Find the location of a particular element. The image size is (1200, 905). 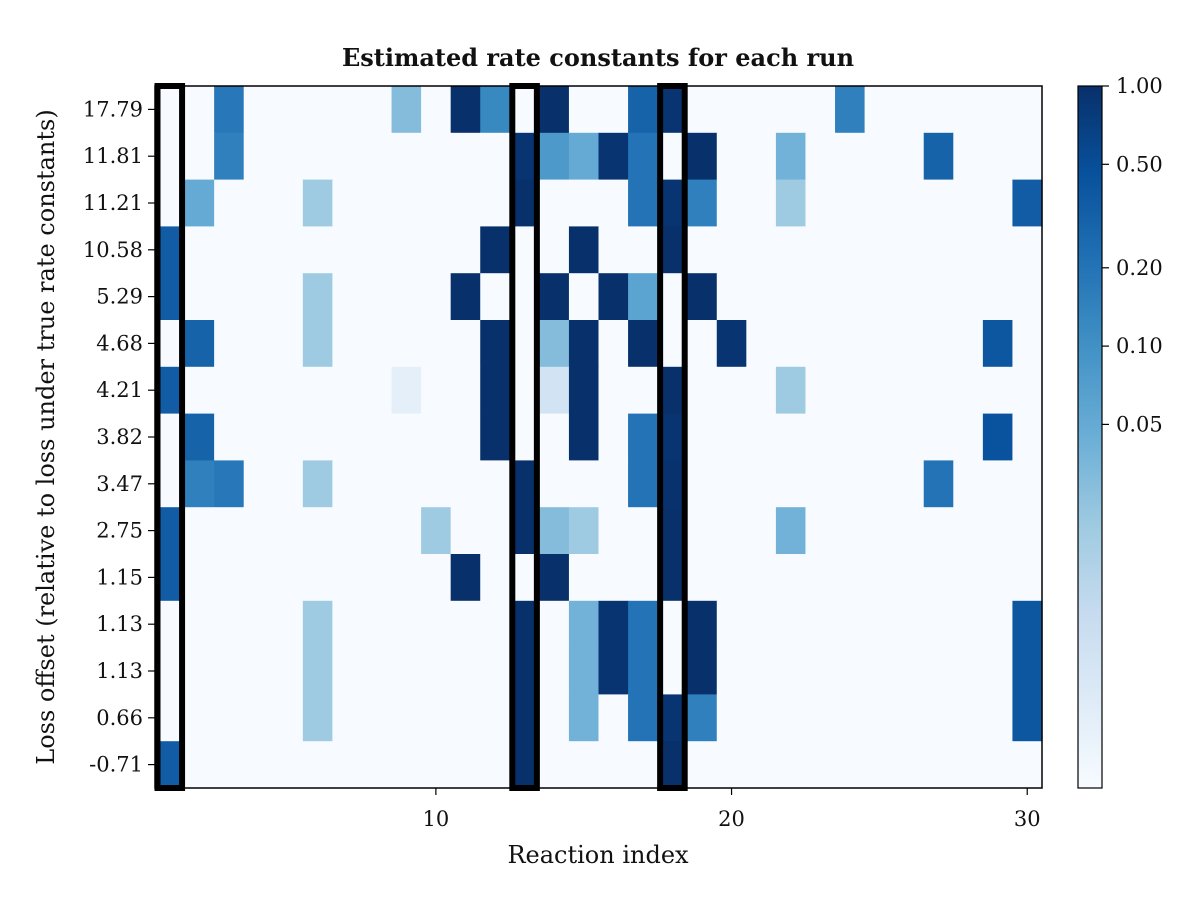

y-tick-label: 10.58 is located at coordinates (113, 250).